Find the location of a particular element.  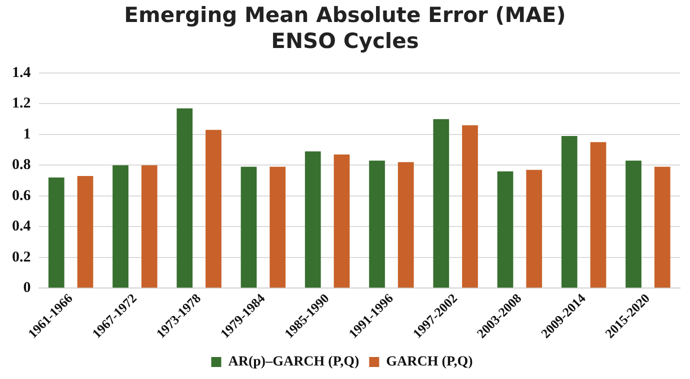

y-tick-label: 0.8 is located at coordinates (21, 165).